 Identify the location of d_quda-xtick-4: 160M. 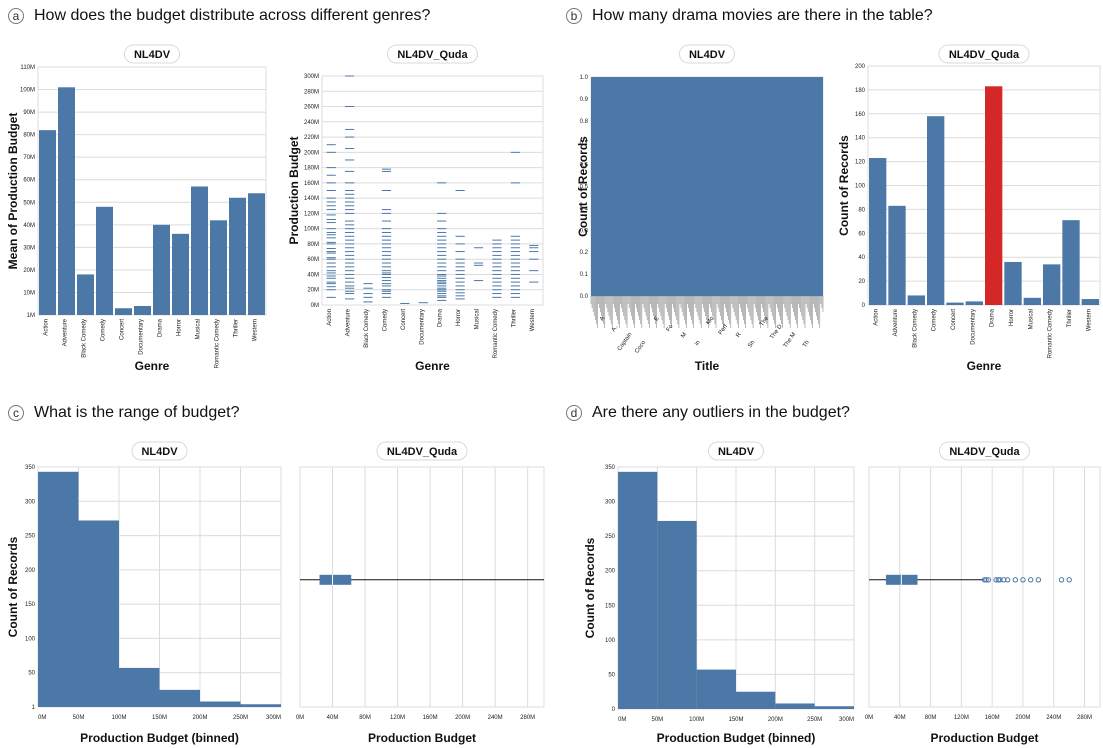
(992, 718).